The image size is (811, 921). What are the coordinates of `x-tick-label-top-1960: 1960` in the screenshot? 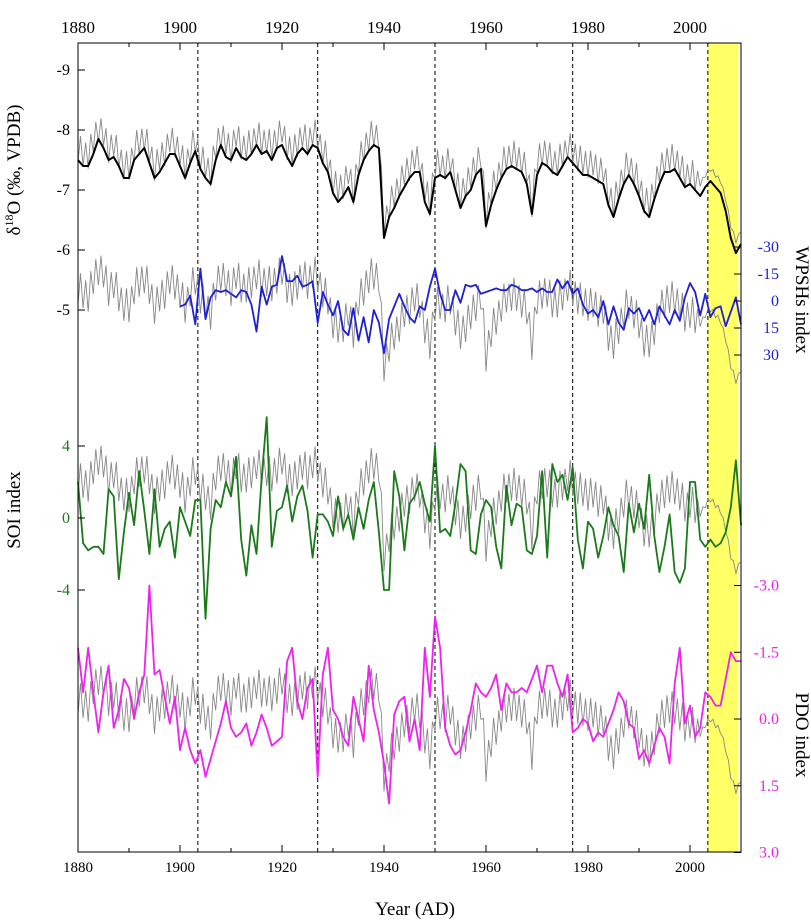 It's located at (486, 27).